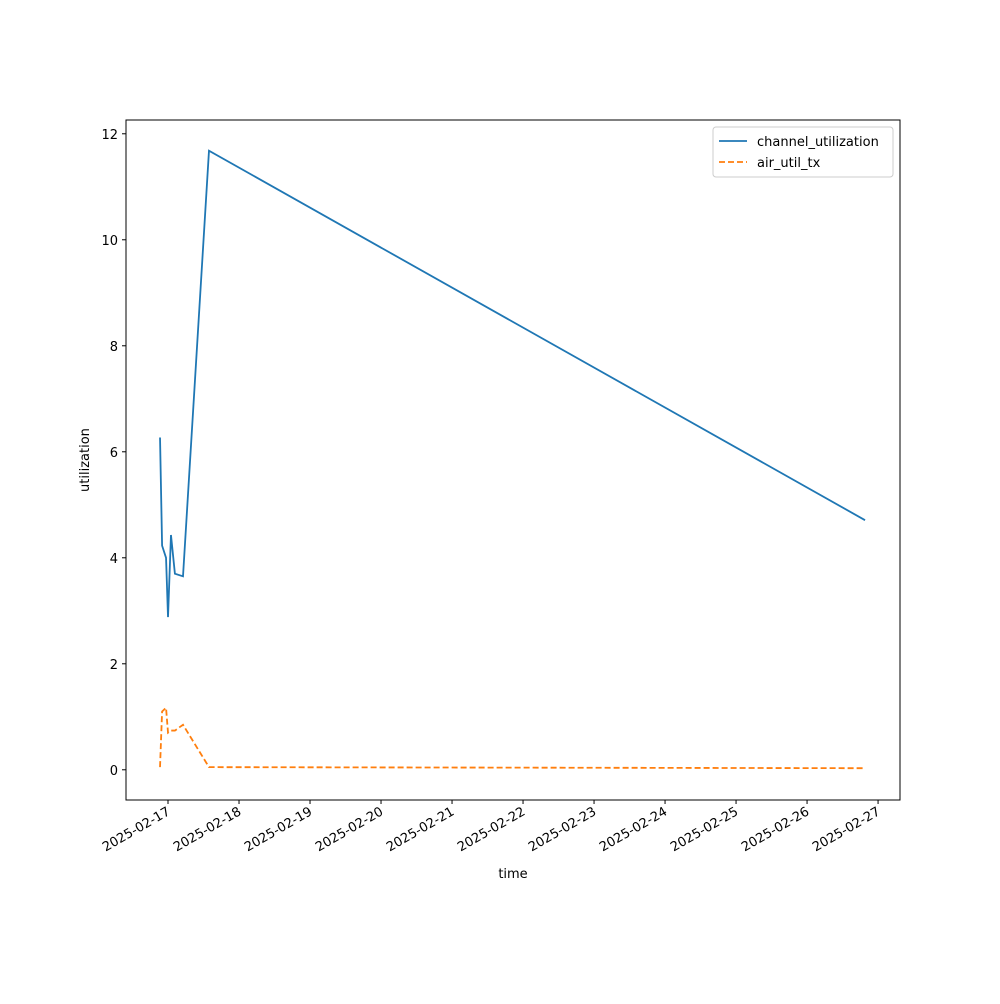 The width and height of the screenshot is (1000, 1004). Describe the element at coordinates (136, 829) in the screenshot. I see `x-tick-label: 2025-02-17` at that location.